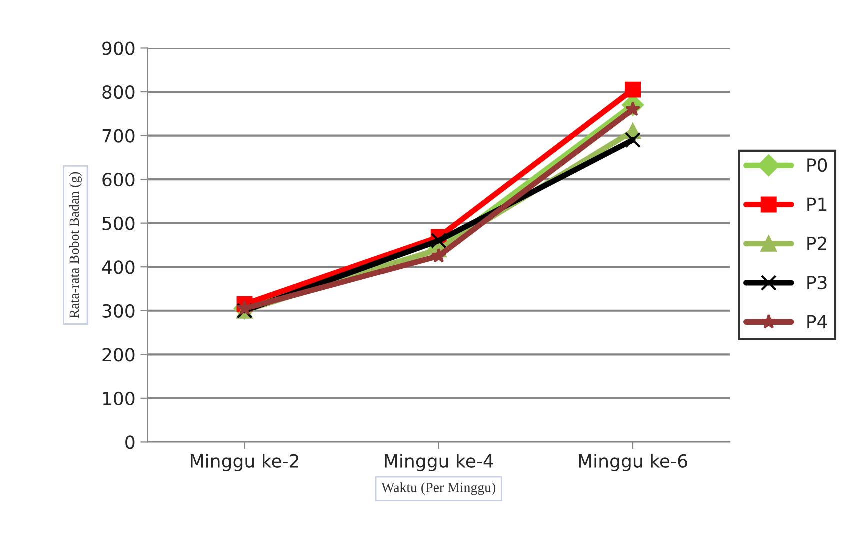 The image size is (844, 536). Describe the element at coordinates (118, 355) in the screenshot. I see `y-tick-label: 200` at that location.